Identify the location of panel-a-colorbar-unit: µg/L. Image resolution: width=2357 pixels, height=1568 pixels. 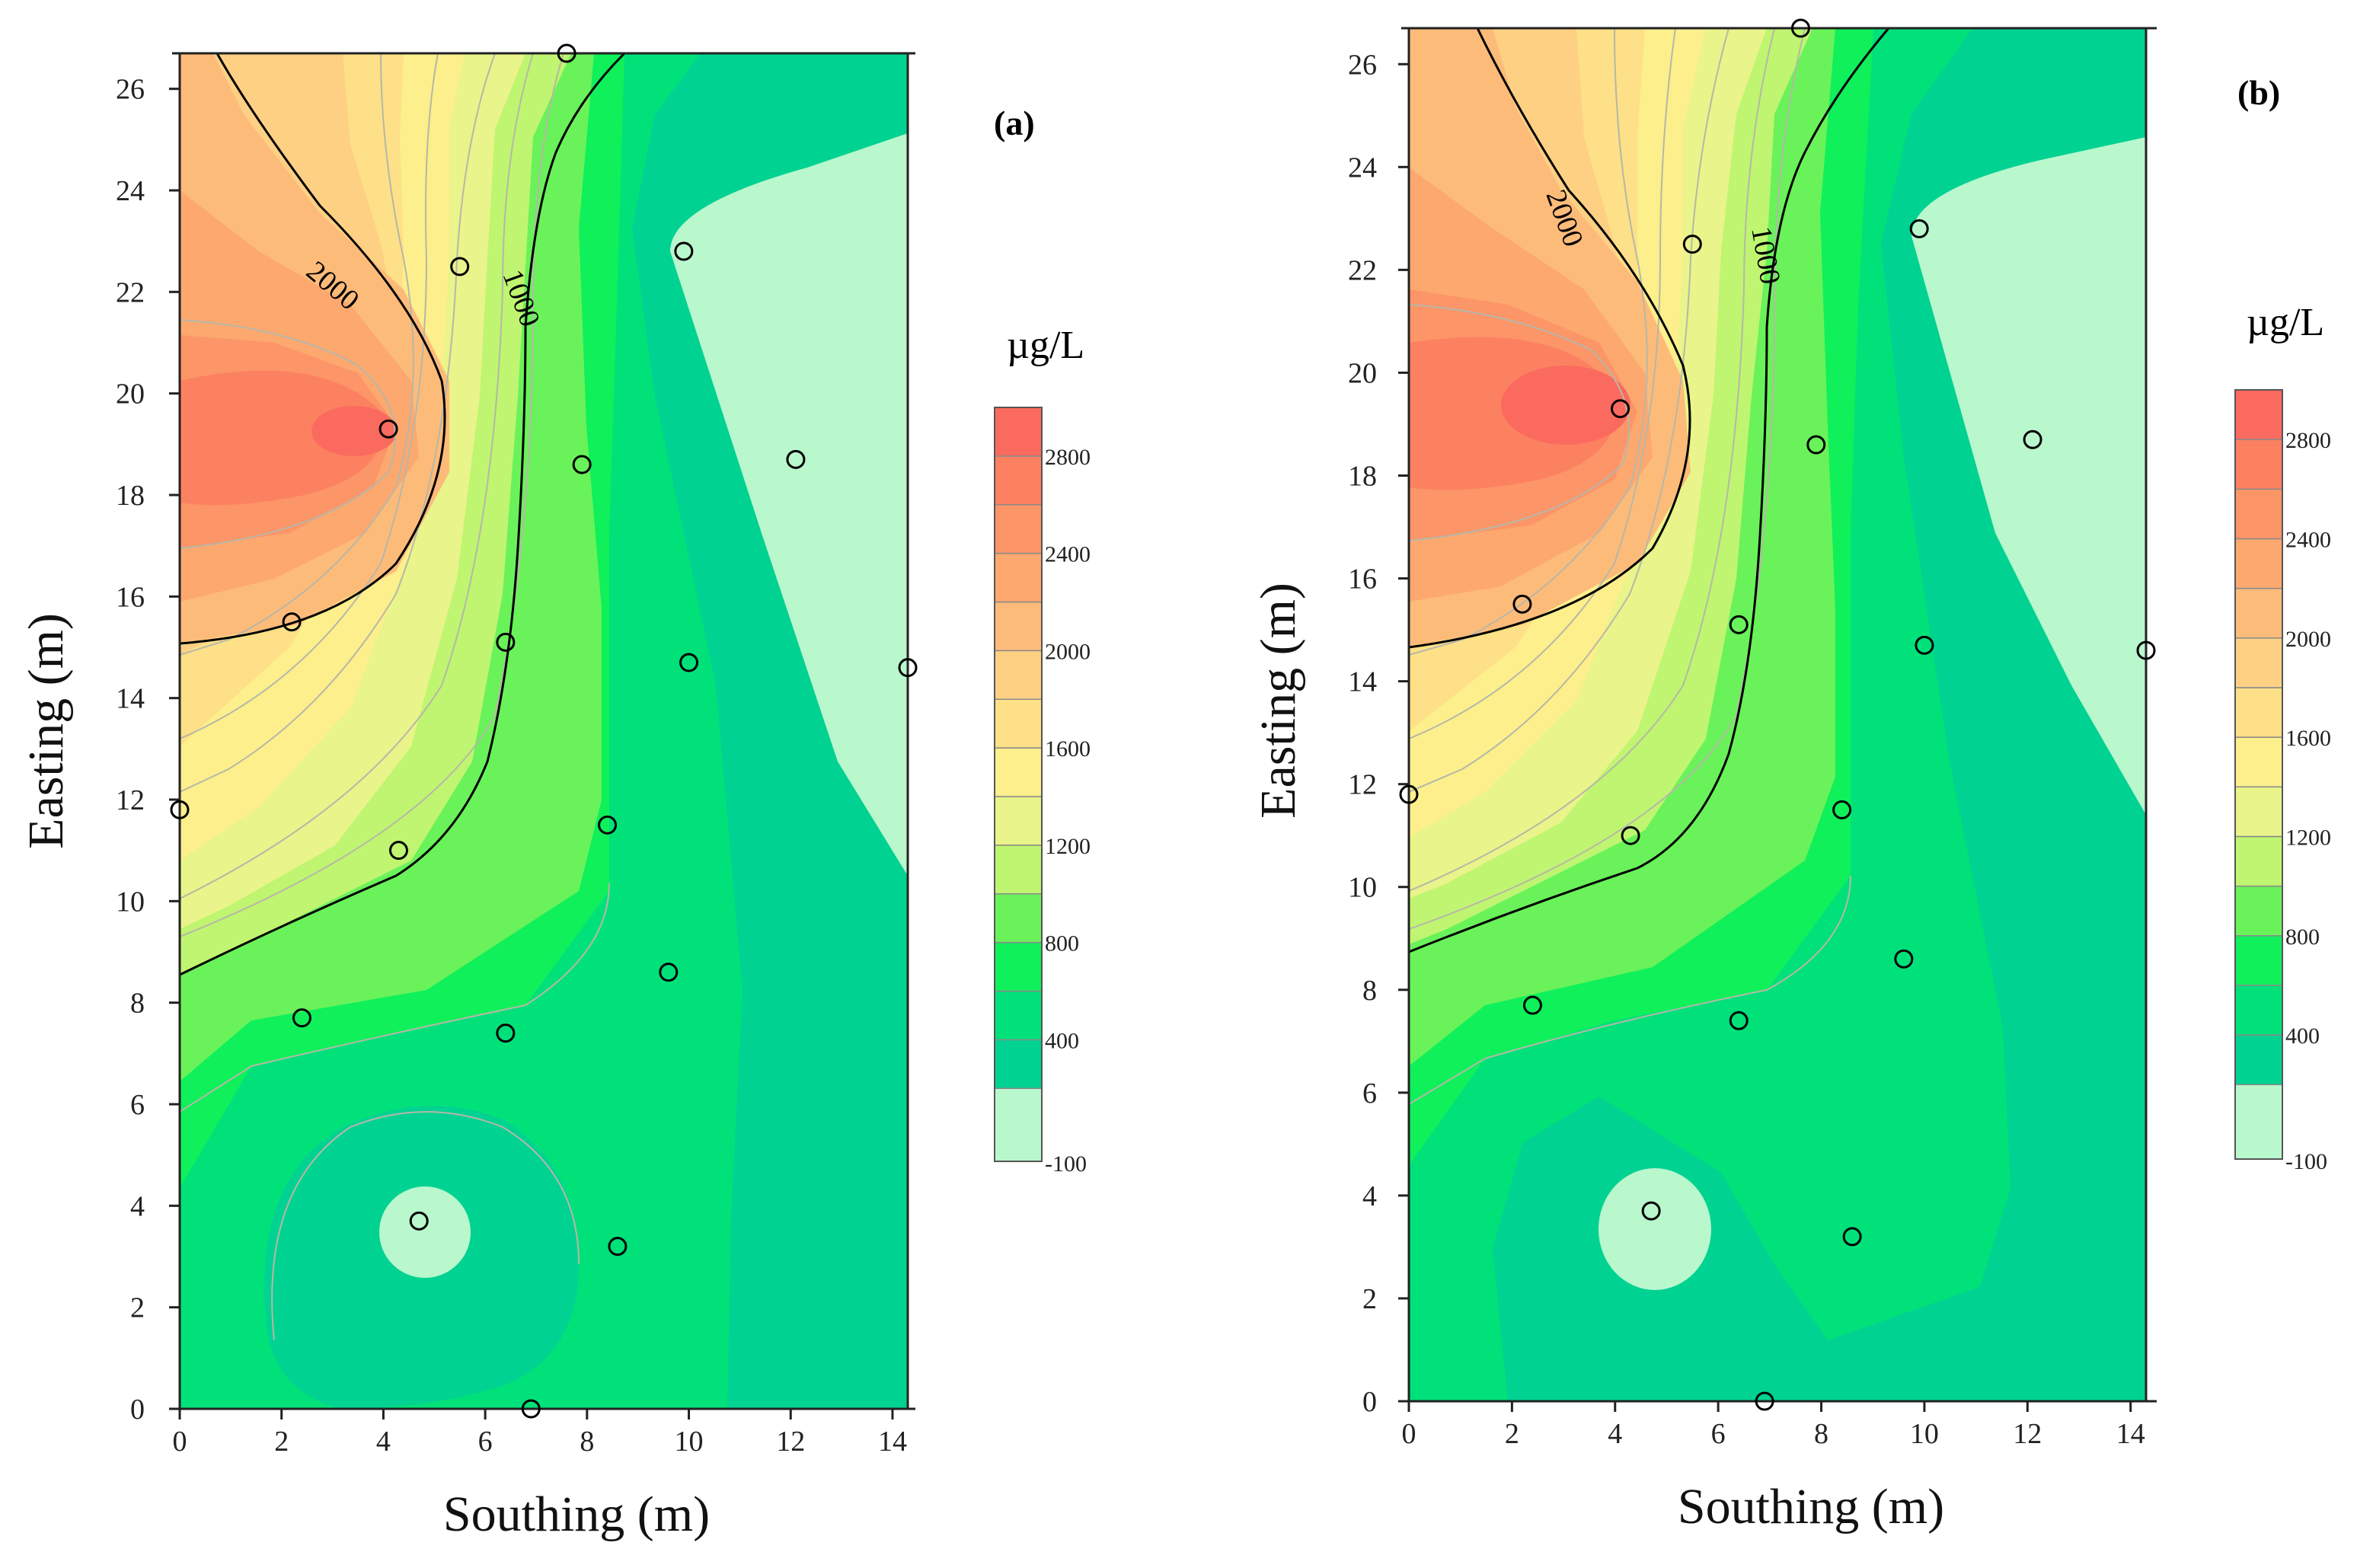
(1046, 346).